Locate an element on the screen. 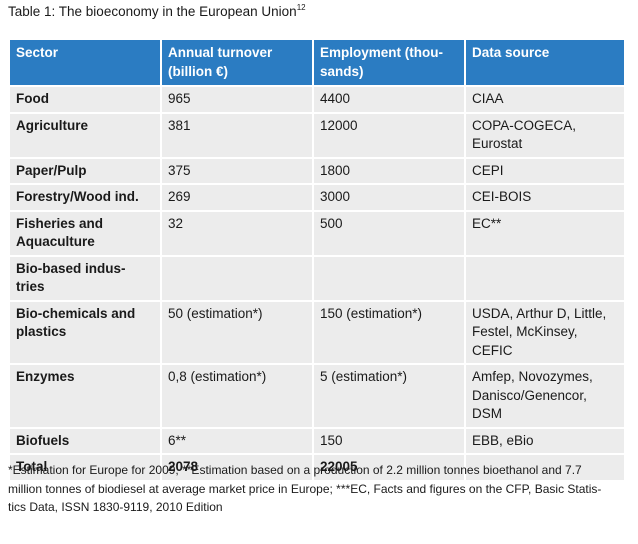 This screenshot has width=638, height=544. source-cell: Amfep, Novozymes, Danisco/Genencor, DSM is located at coordinates (545, 396).